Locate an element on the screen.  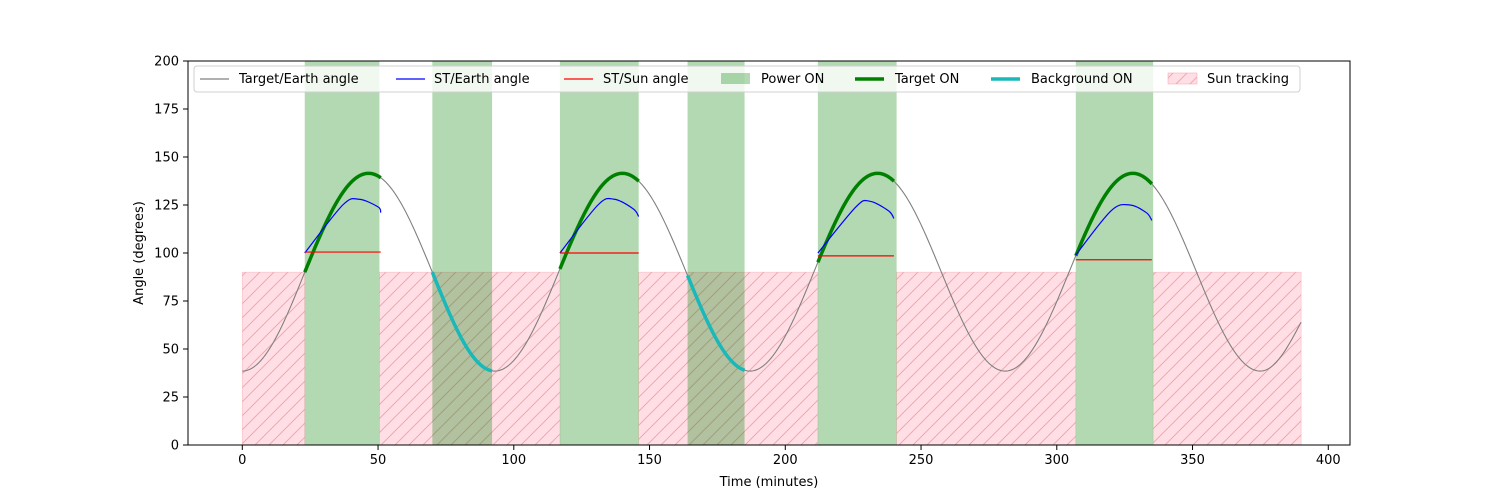
y-tick-label-150: 150 is located at coordinates (166, 158).